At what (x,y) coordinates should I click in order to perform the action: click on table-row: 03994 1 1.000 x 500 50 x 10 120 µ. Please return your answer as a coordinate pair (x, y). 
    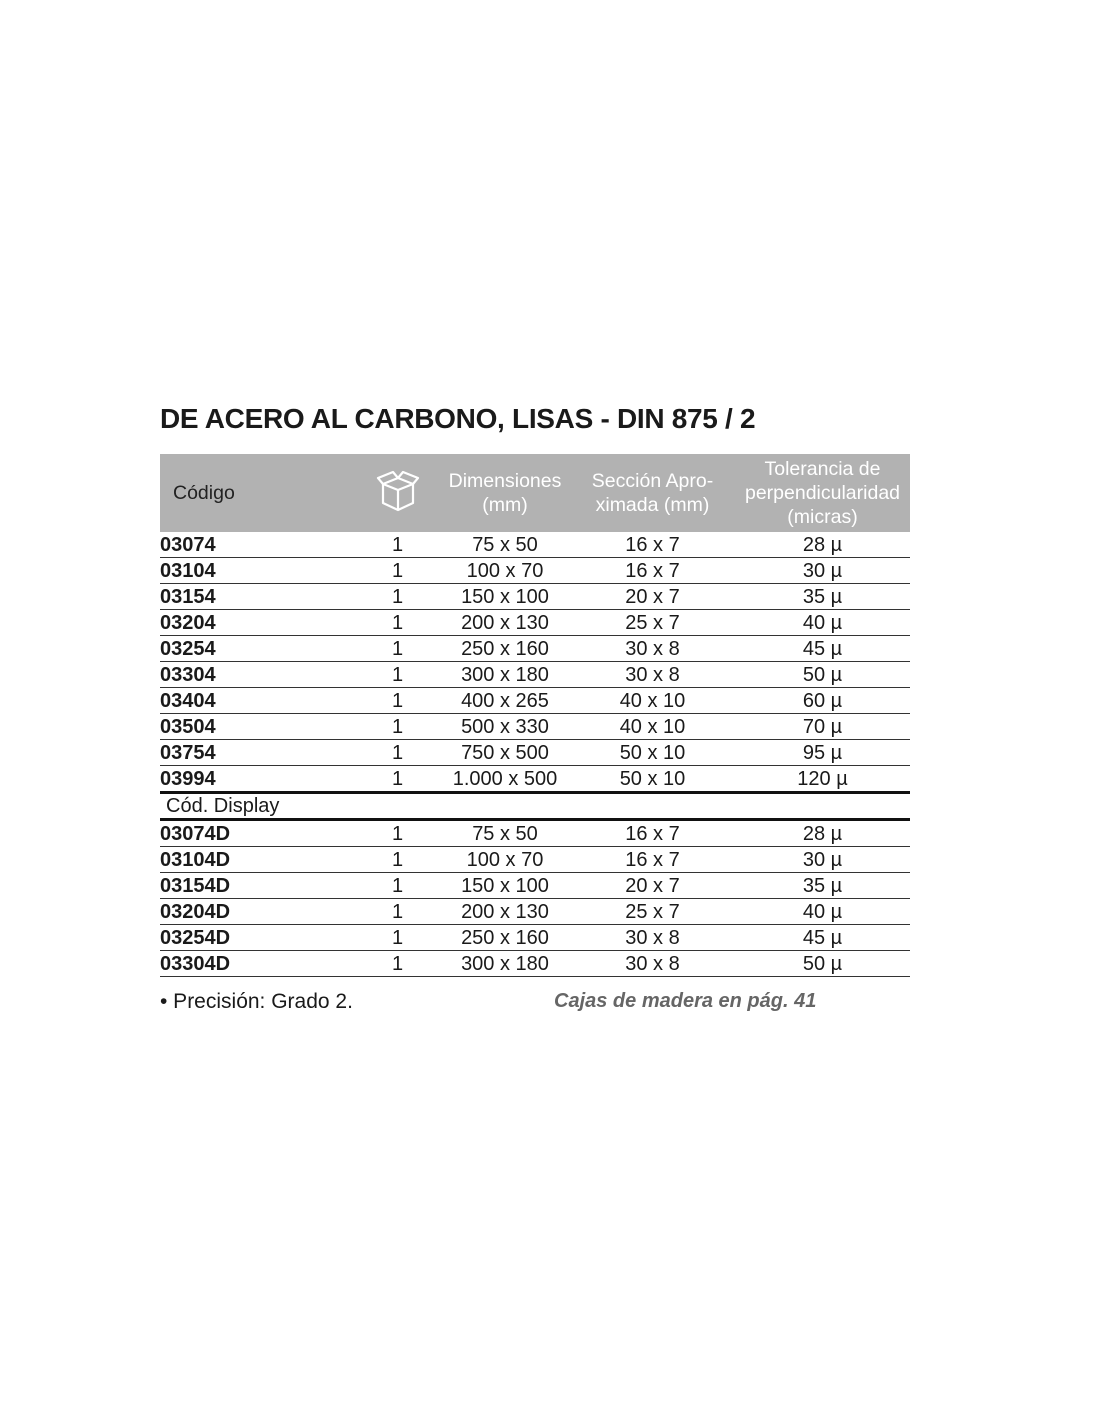
    Looking at the image, I should click on (535, 780).